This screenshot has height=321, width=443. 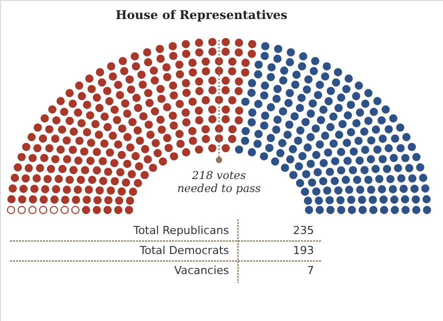 I want to click on category-label: Total Democrats, so click(x=184, y=250).